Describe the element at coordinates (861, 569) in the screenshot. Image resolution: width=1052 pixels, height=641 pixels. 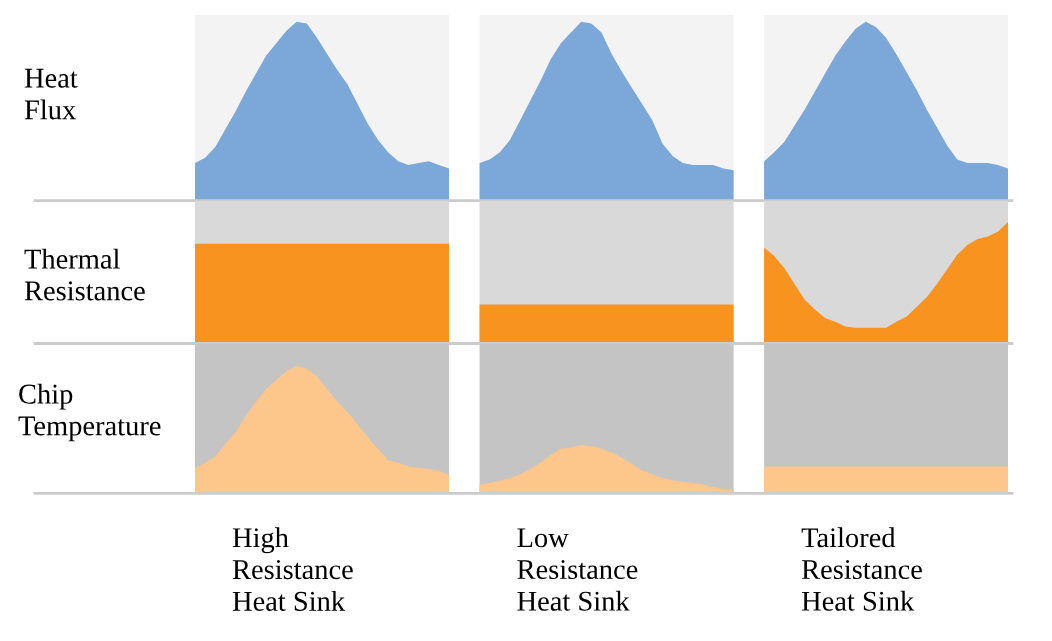
I see `series-label: Tailored Resistance Heat Sink` at that location.